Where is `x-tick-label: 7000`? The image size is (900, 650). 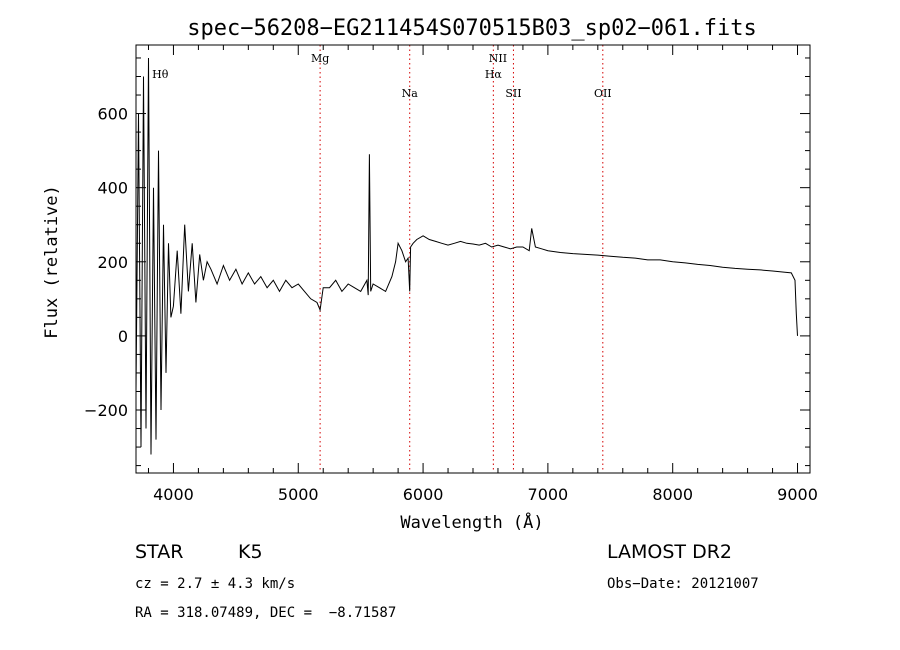
x-tick-label: 7000 is located at coordinates (548, 494).